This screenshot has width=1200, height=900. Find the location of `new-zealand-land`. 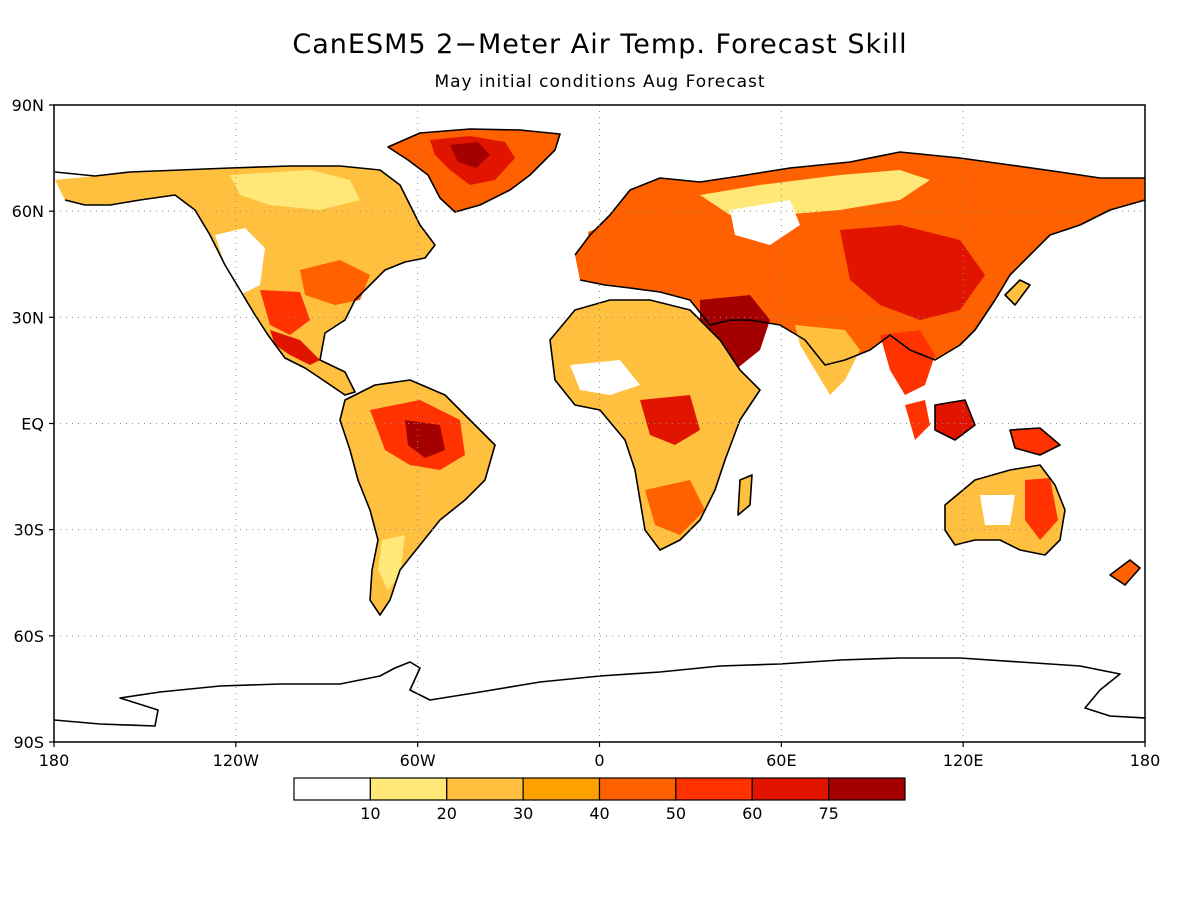

new-zealand-land is located at coordinates (1125, 572).